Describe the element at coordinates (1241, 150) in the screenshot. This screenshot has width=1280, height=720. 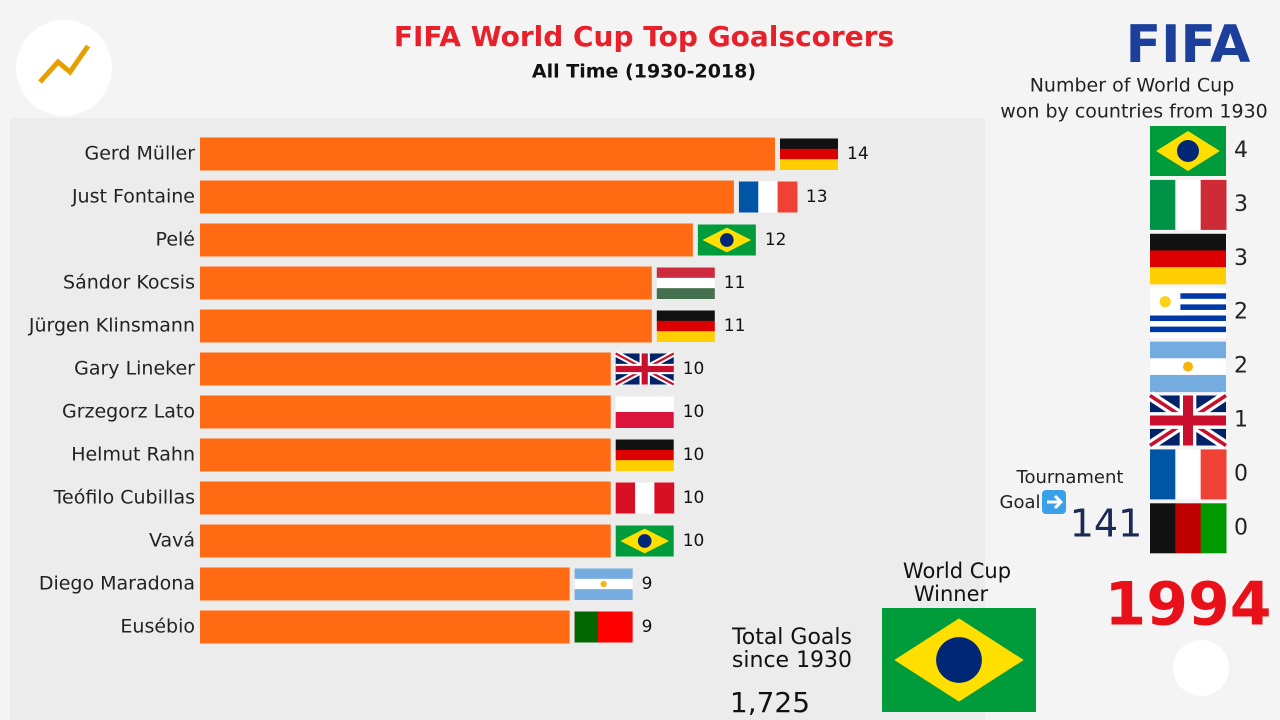
I see `value-label: 4` at that location.